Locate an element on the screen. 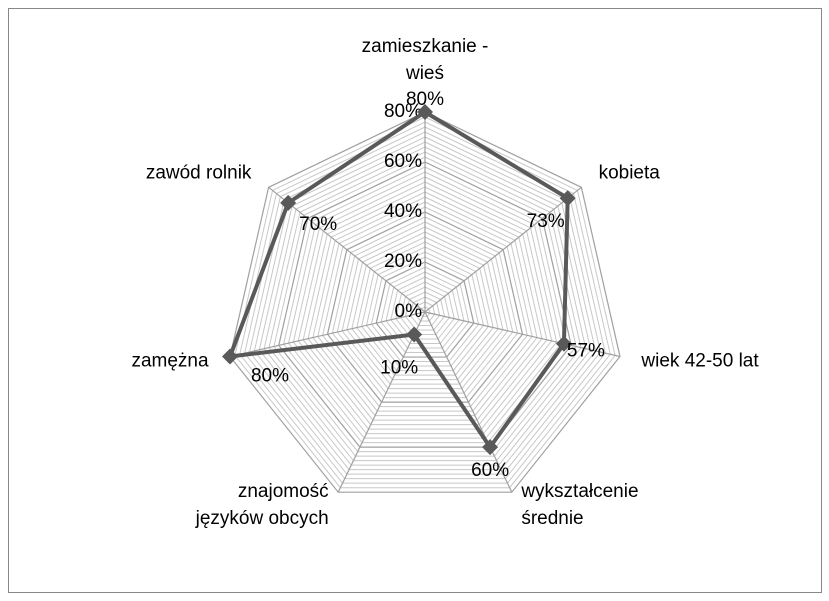 This screenshot has height=601, width=829. y-tick-label: 80% is located at coordinates (403, 111).